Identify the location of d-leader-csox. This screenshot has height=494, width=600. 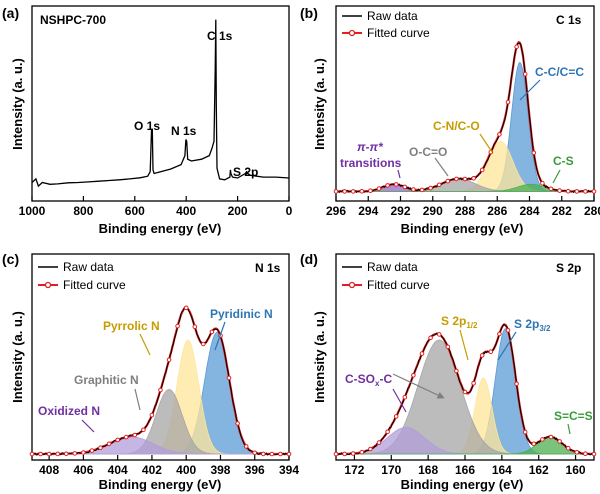
(399, 400).